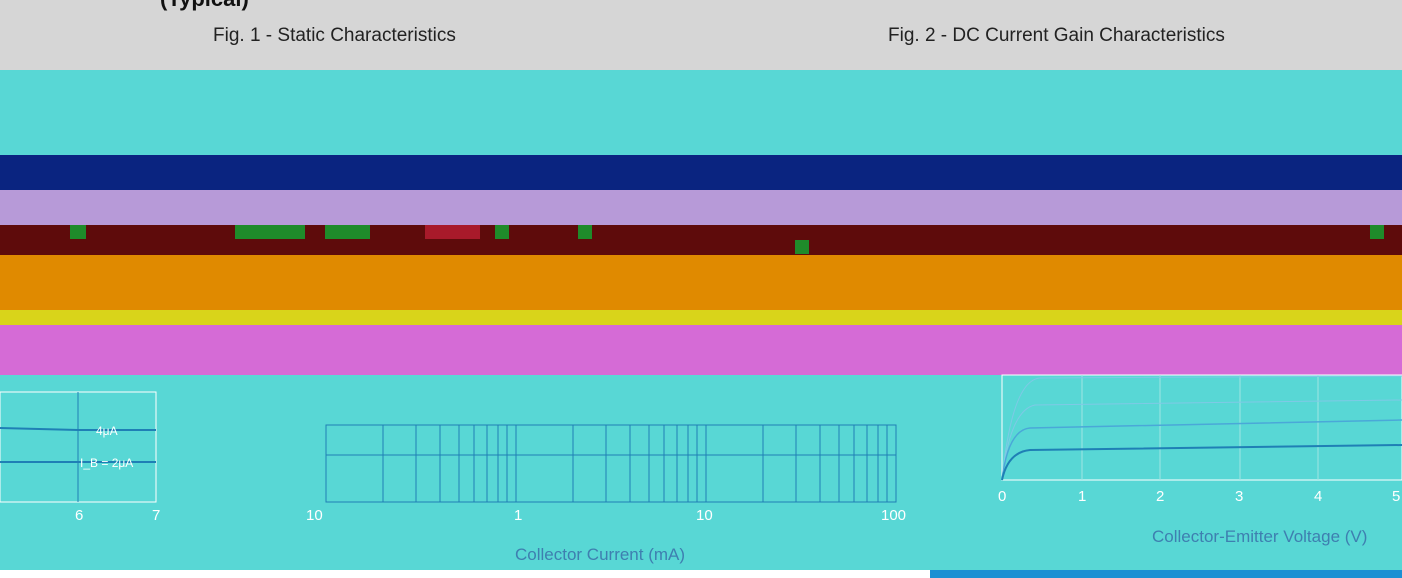  I want to click on middle-x-axis-label: Collector Current (mA), so click(600, 554).